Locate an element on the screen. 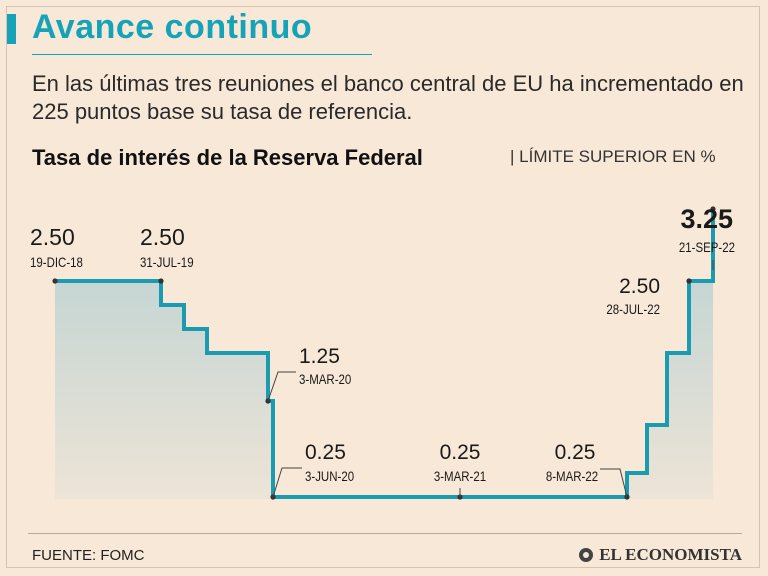 This screenshot has width=768, height=576. data-label-date: 3-JUN-20 is located at coordinates (329, 476).